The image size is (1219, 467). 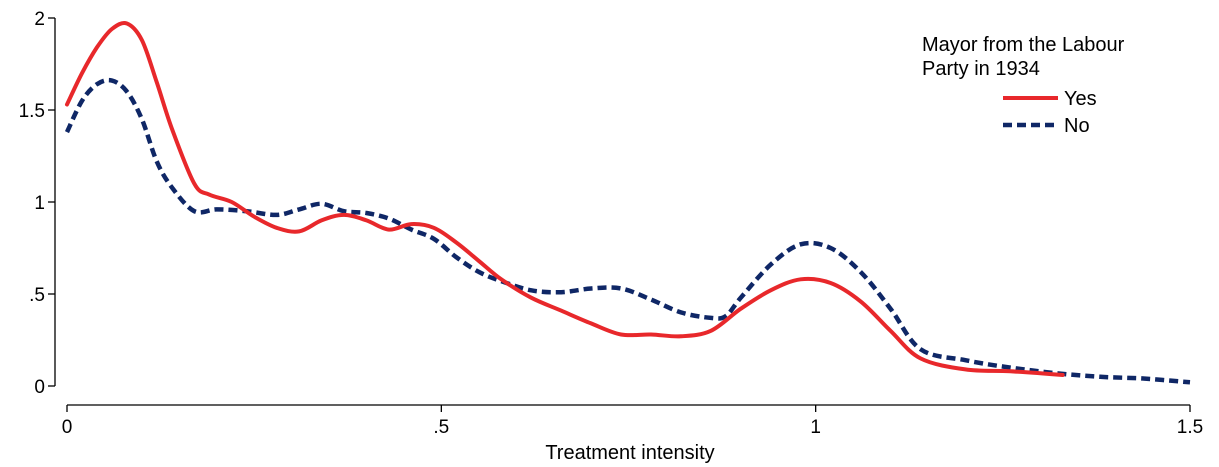 What do you see at coordinates (815, 427) in the screenshot?
I see `x-tick-label: 1` at bounding box center [815, 427].